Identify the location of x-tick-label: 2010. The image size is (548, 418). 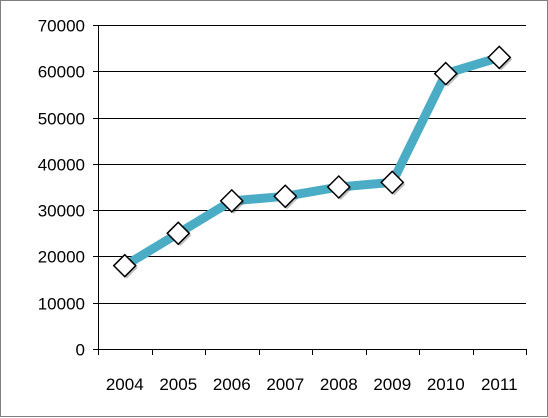
(446, 384).